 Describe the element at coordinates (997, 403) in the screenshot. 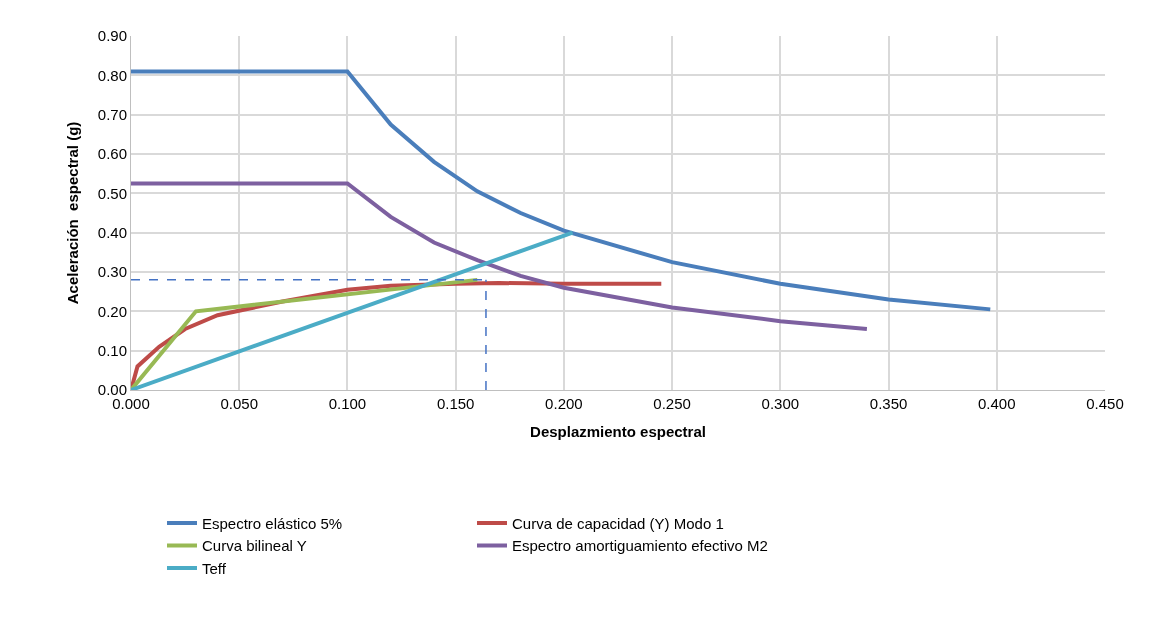

I see `x-tick-label: 0.400` at that location.